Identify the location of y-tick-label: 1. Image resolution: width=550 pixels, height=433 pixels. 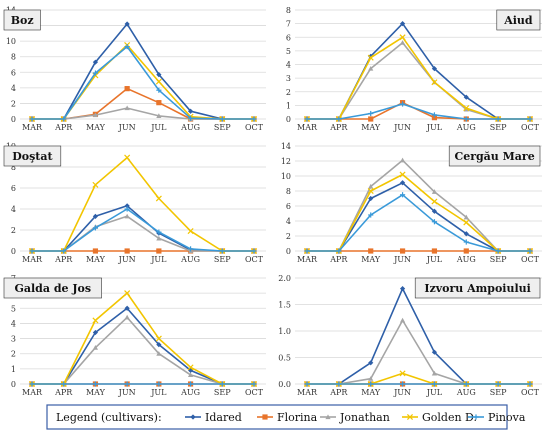
(13, 369).